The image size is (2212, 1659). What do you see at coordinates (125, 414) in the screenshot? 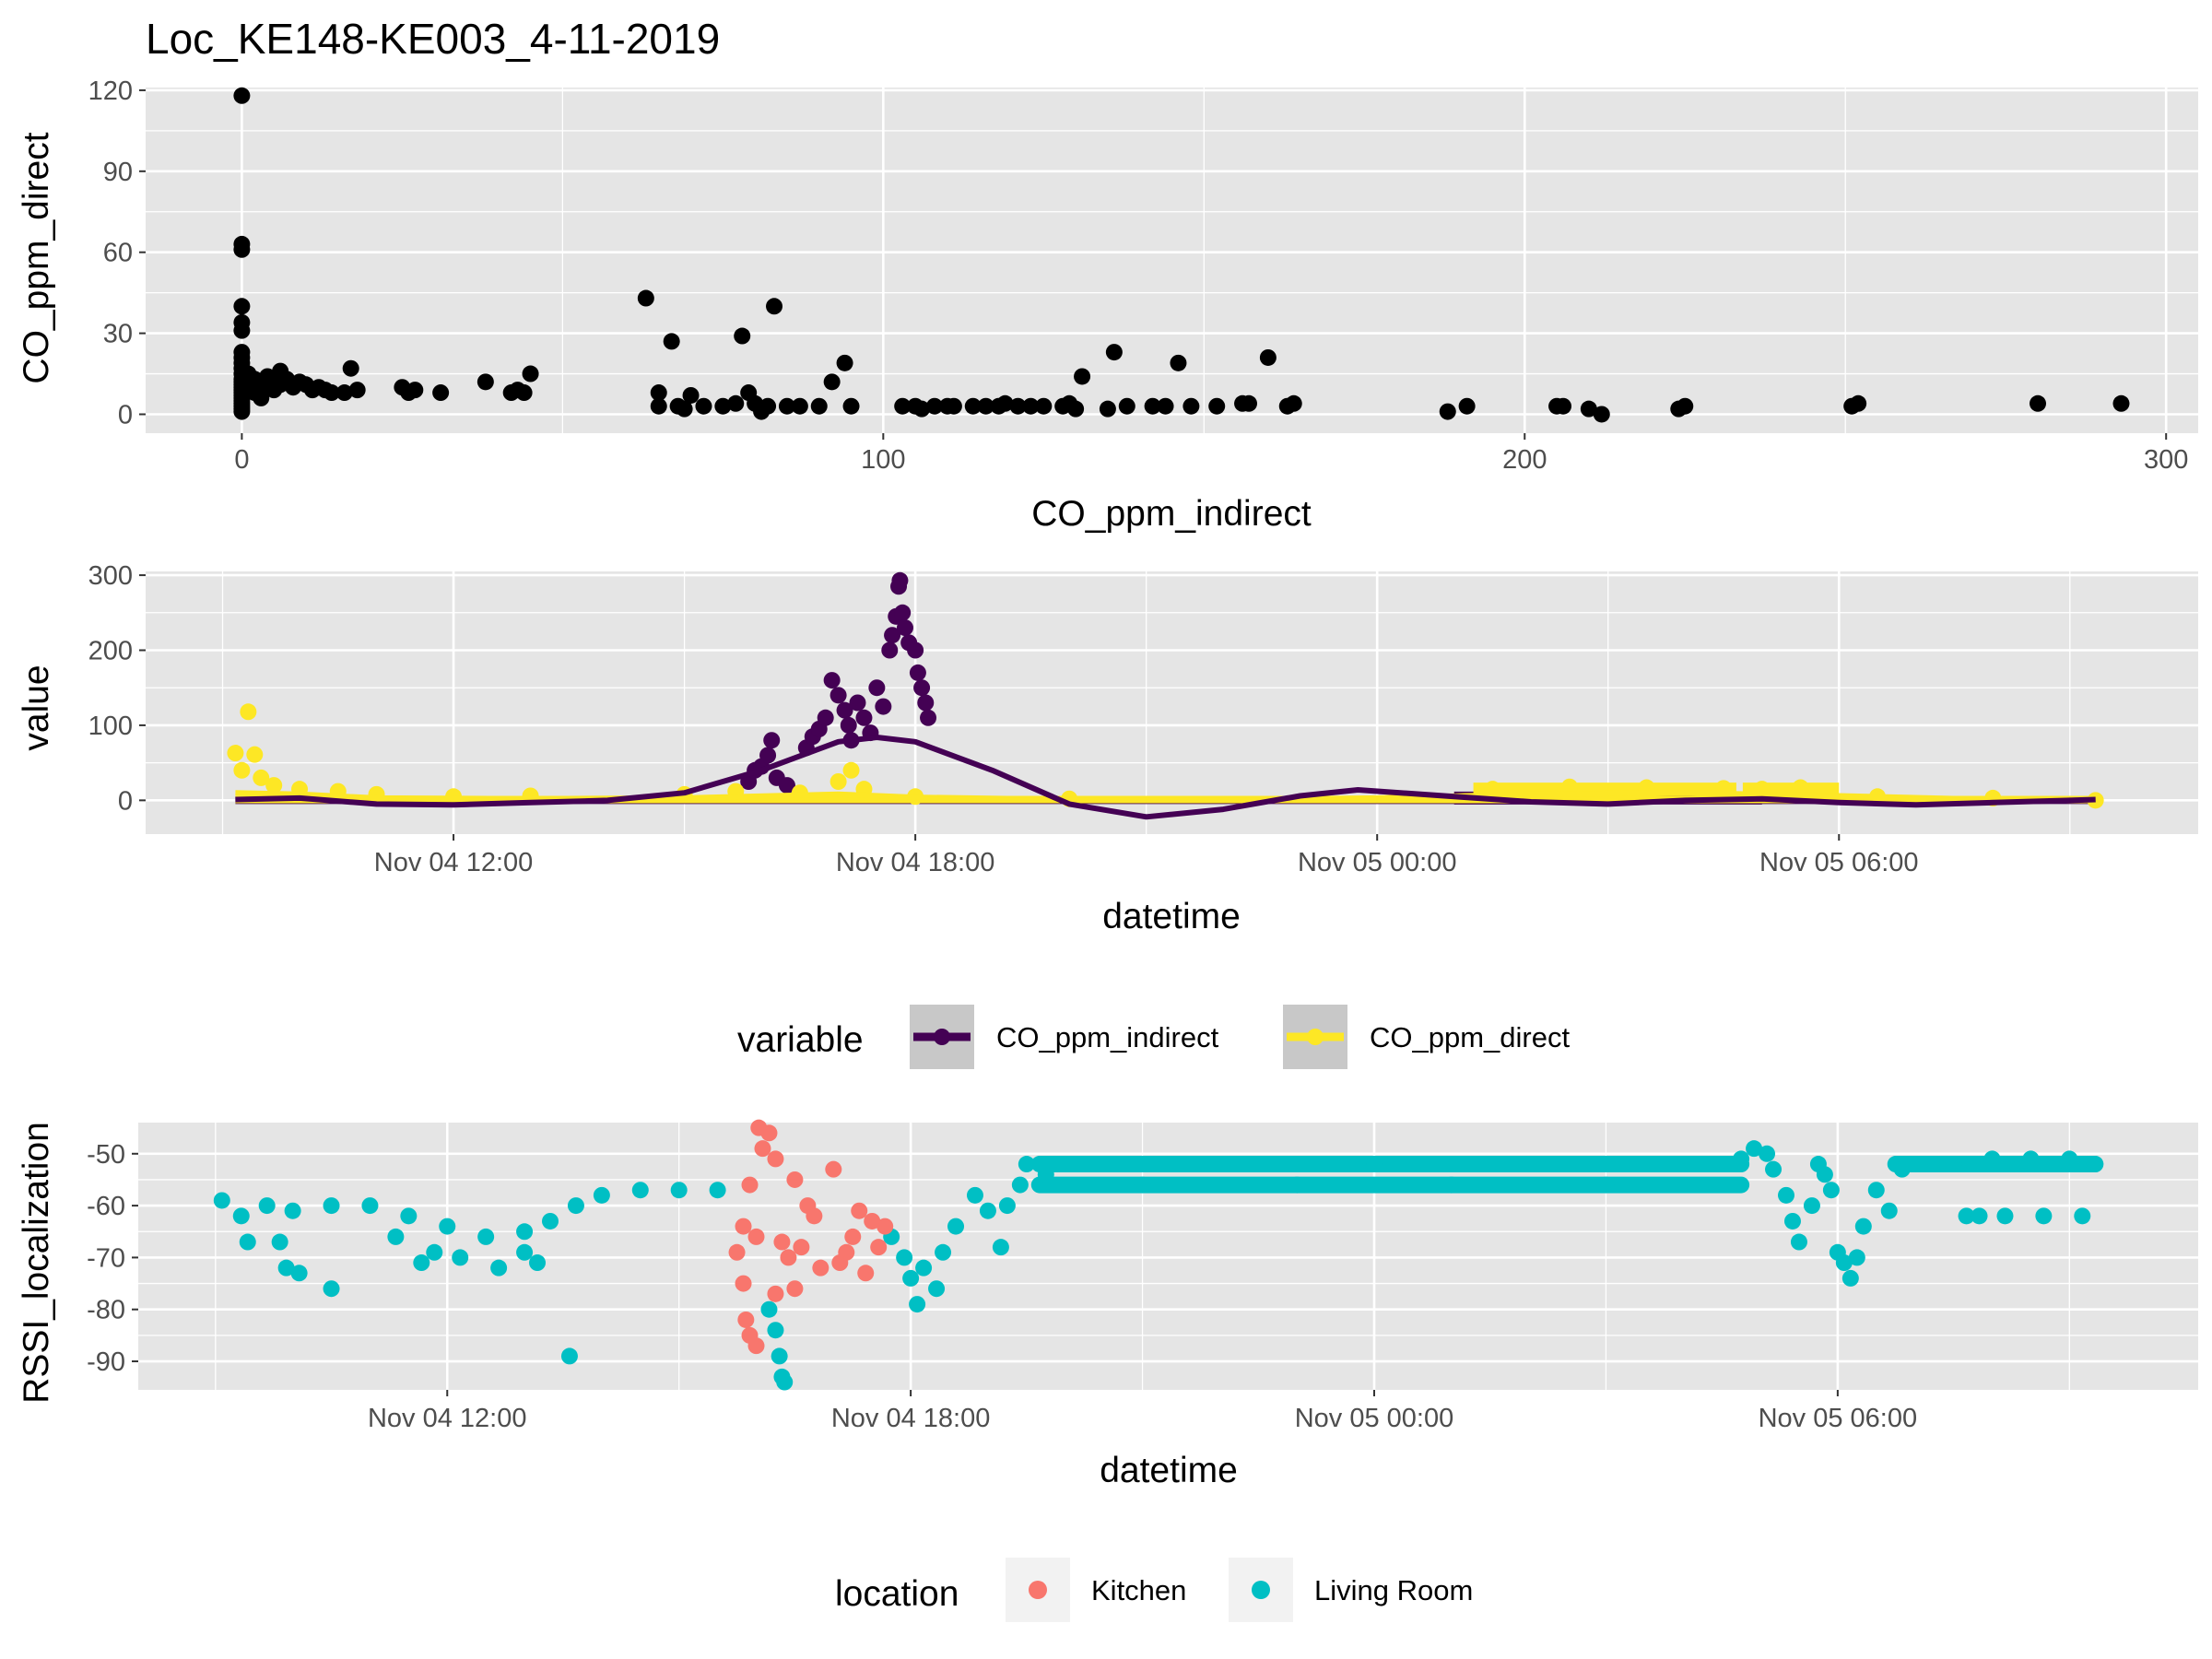
I see `panel1-y-tick-label: 0` at bounding box center [125, 414].